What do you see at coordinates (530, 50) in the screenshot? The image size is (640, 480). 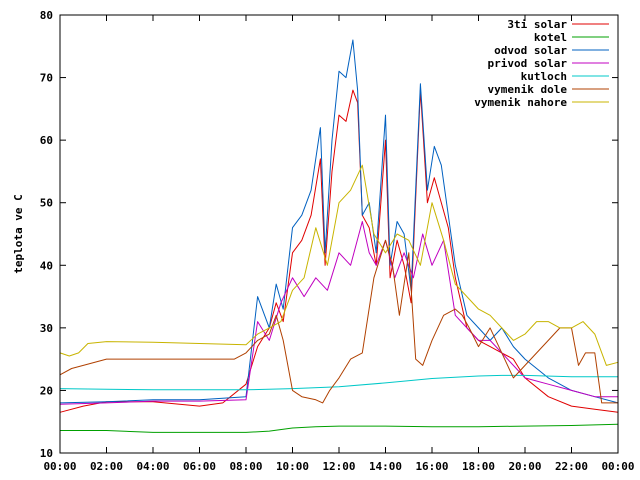 I see `legend-label: odvod solar` at bounding box center [530, 50].